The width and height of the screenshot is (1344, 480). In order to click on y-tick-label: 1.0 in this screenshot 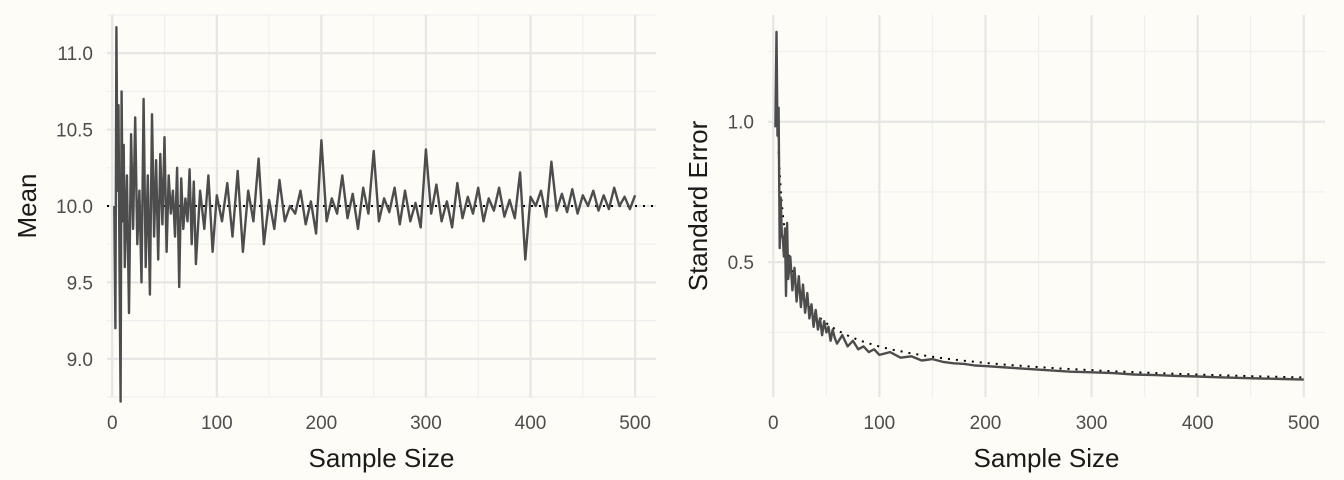, I will do `click(741, 123)`.